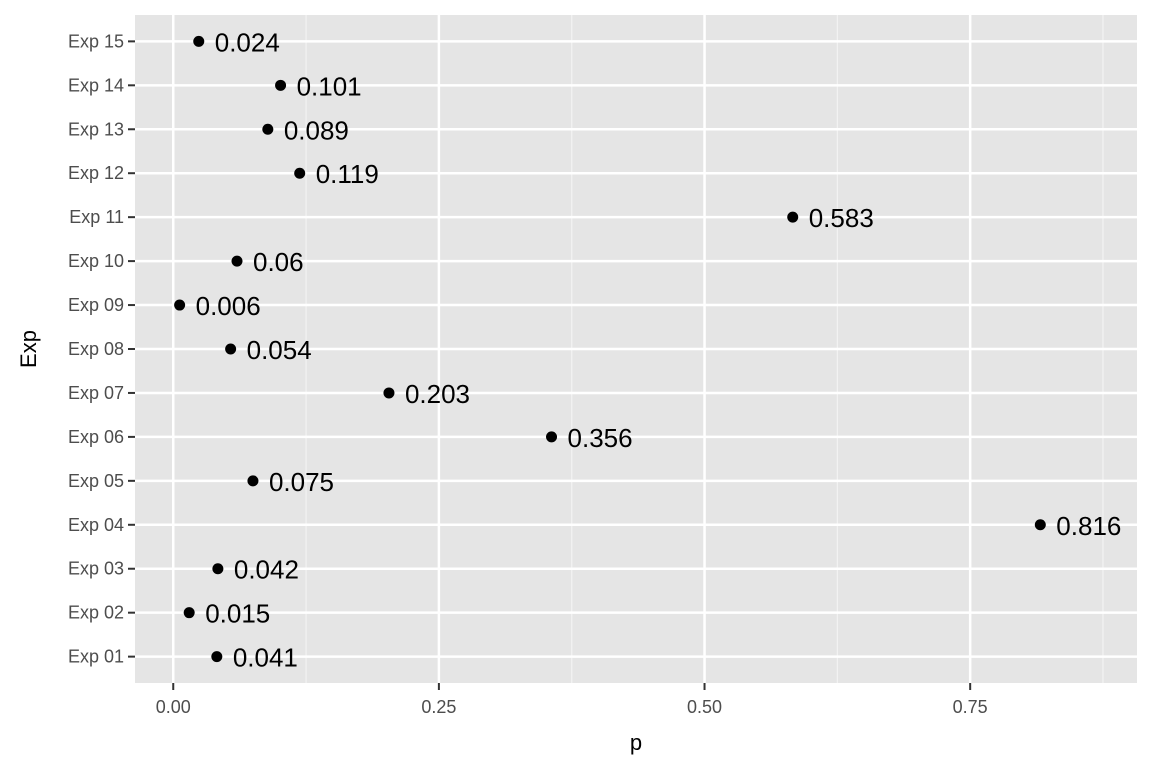 This screenshot has height=768, width=1152. Describe the element at coordinates (173, 707) in the screenshot. I see `x-tick-label: 0.00` at that location.